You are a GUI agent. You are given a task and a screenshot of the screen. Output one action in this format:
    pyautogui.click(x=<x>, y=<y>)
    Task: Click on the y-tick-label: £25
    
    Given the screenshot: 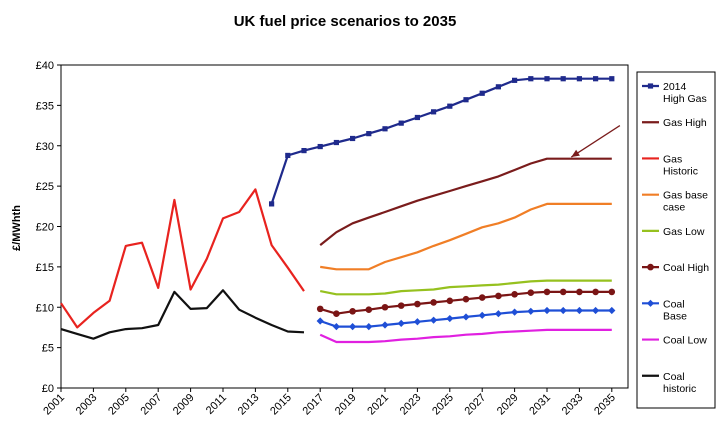 What is the action you would take?
    pyautogui.click(x=45, y=187)
    